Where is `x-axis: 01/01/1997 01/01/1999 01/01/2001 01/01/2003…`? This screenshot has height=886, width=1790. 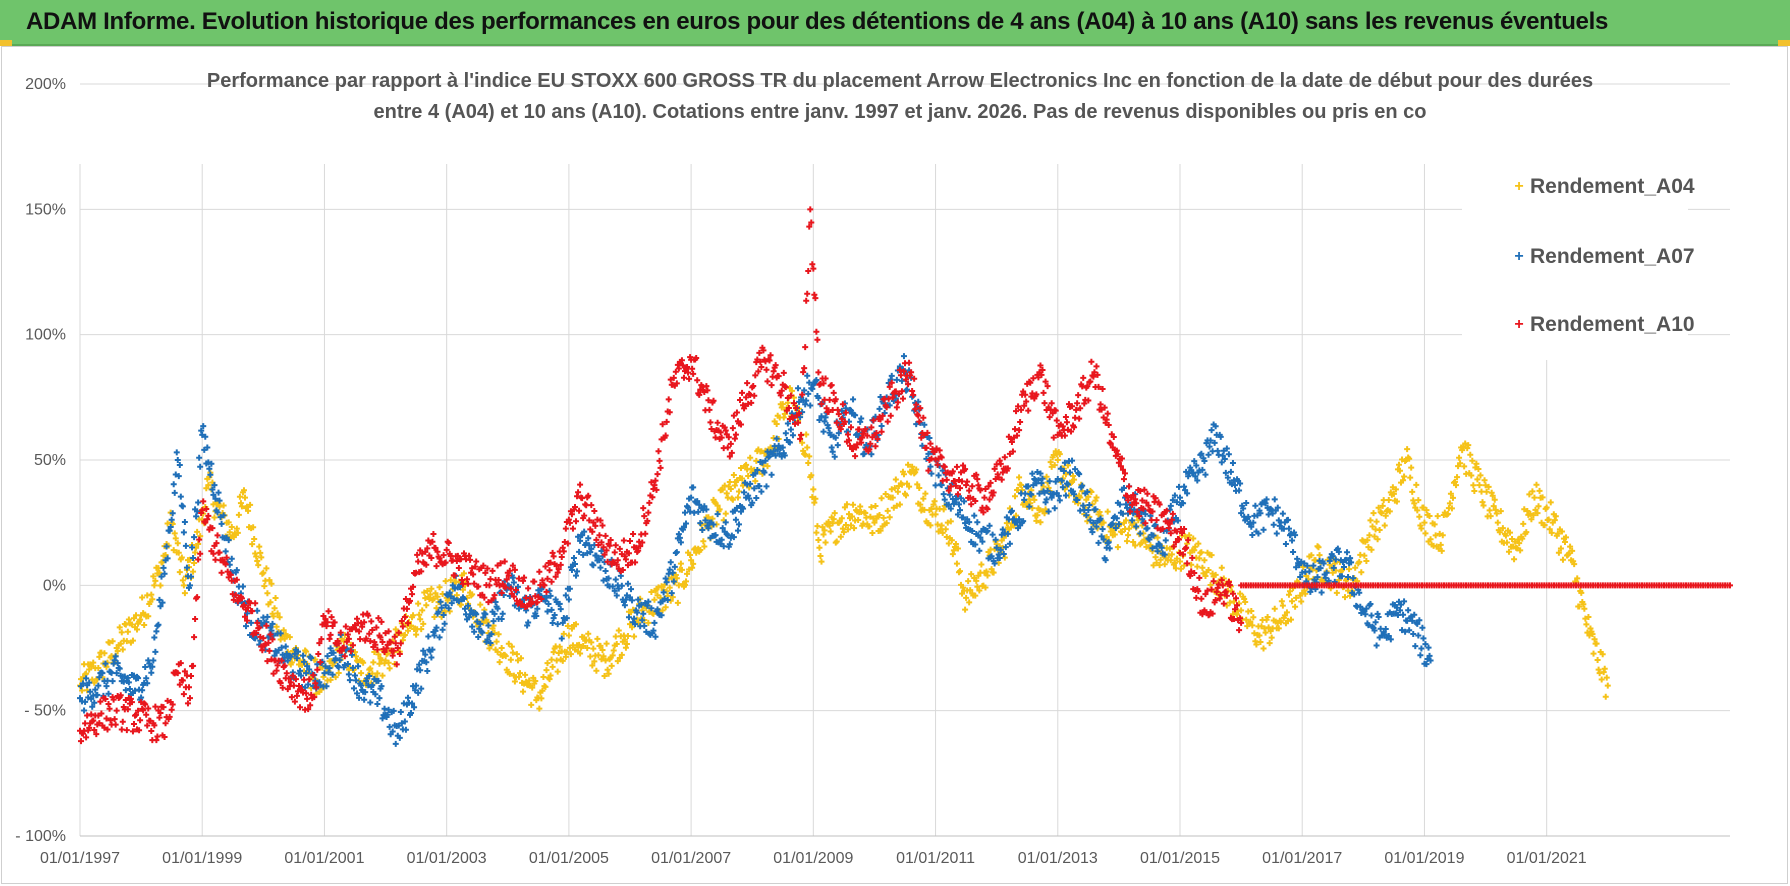
x-axis: 01/01/1997 01/01/1999 01/01/2001 01/01/2003… is located at coordinates (813, 858).